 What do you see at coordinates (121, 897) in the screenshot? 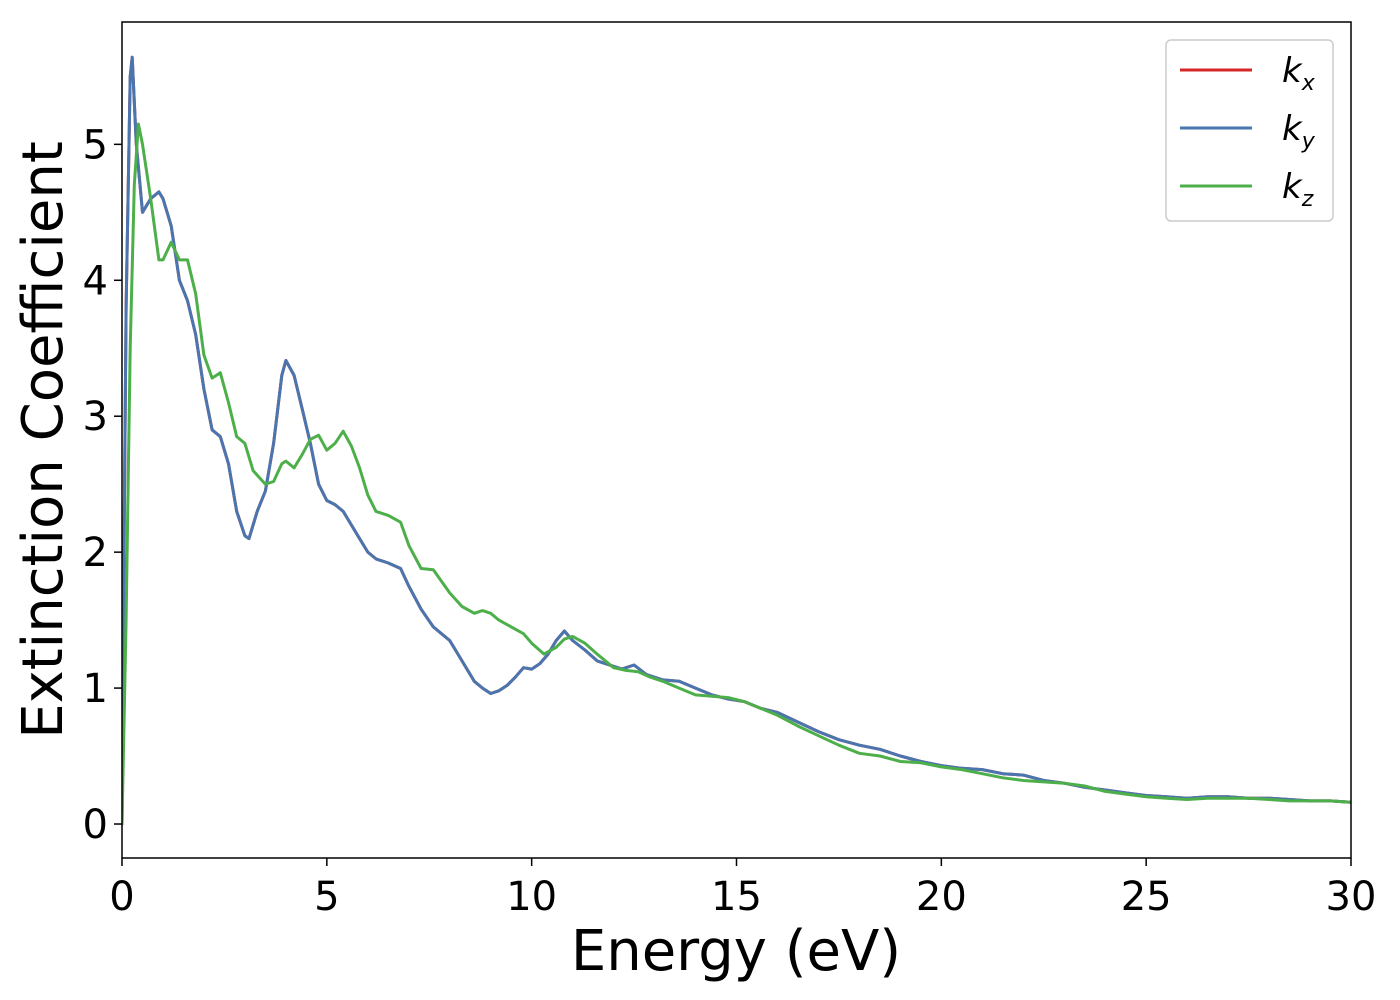
I see `x-tick-label: 0` at bounding box center [121, 897].